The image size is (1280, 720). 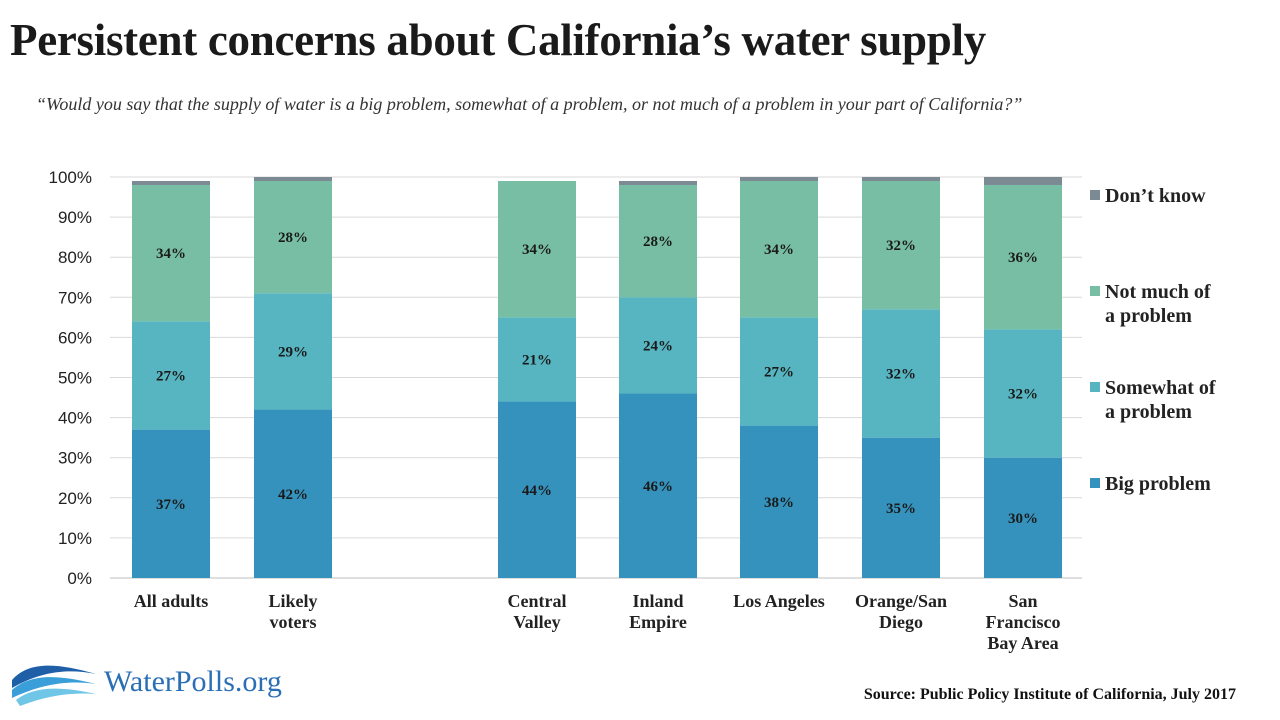 What do you see at coordinates (75, 498) in the screenshot?
I see `y-tick-label: 20%` at bounding box center [75, 498].